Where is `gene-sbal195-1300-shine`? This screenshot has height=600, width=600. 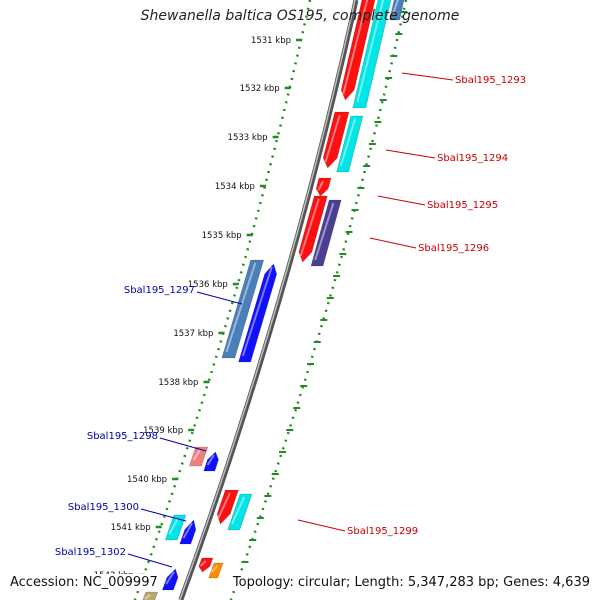
gene-sbal195-1300-shine is located at coordinates (173, 526).